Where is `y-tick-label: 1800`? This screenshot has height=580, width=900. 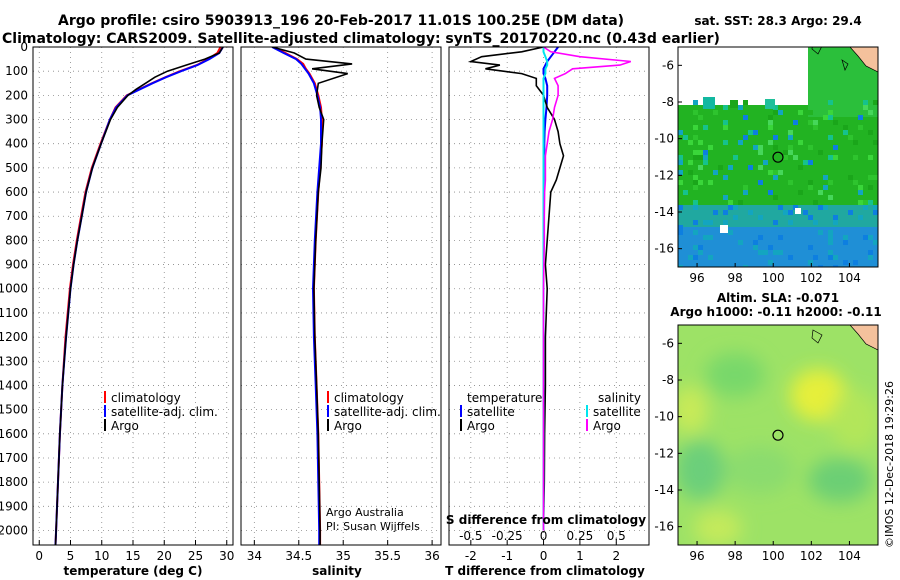
y-tick-label: 1800 is located at coordinates (14, 482).